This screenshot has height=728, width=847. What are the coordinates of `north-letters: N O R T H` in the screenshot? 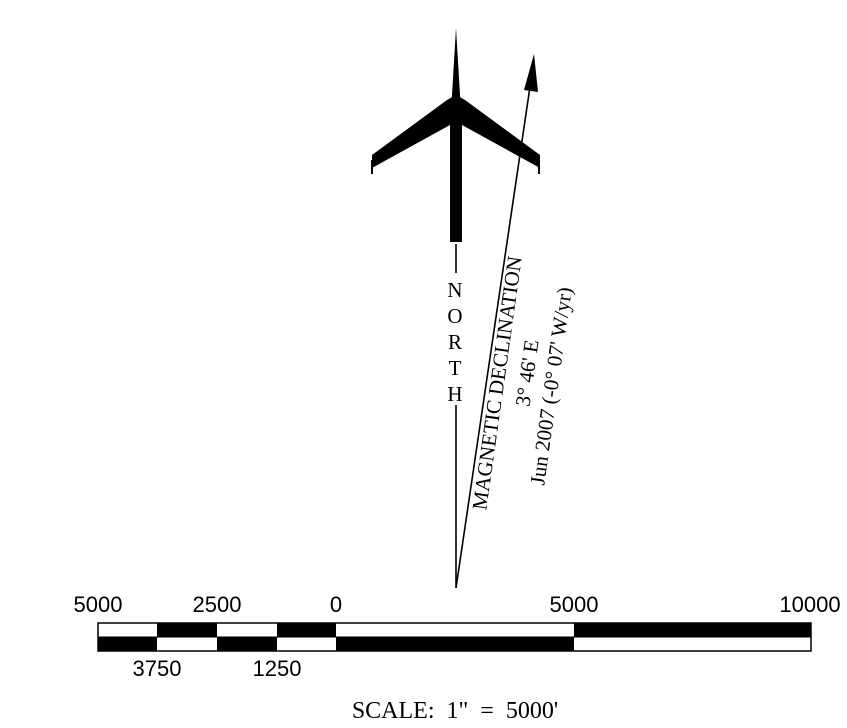 It's located at (454, 342).